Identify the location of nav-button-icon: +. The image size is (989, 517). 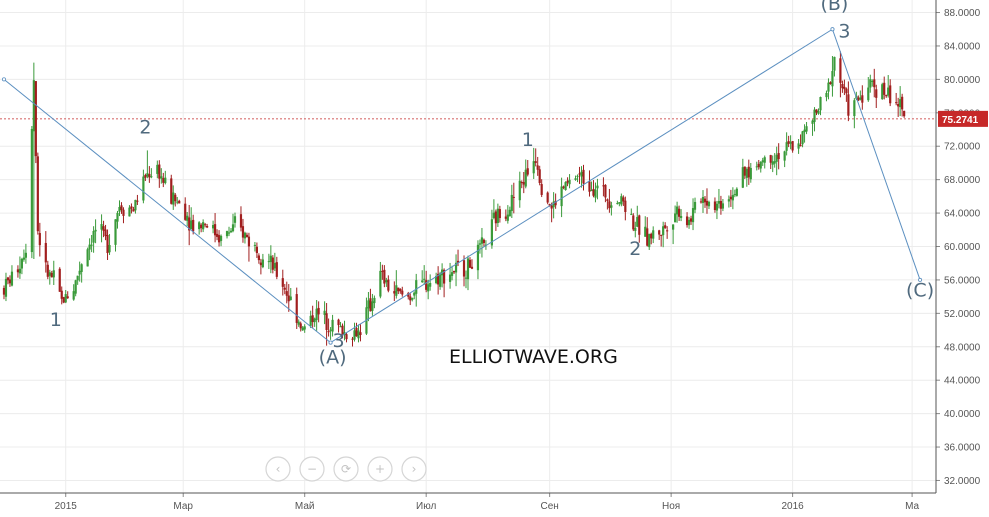
(380, 469).